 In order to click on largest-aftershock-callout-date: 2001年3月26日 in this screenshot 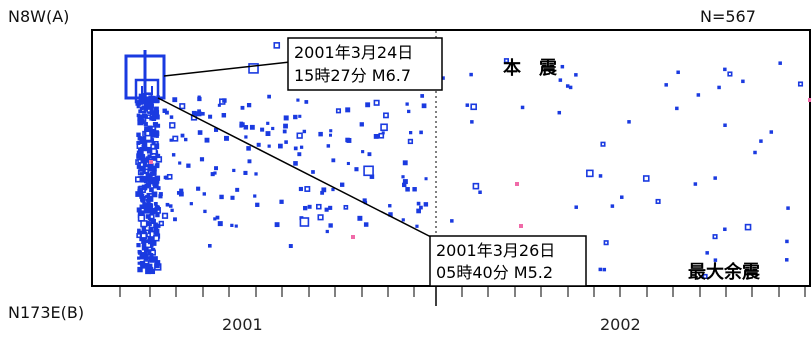, I will do `click(495, 250)`.